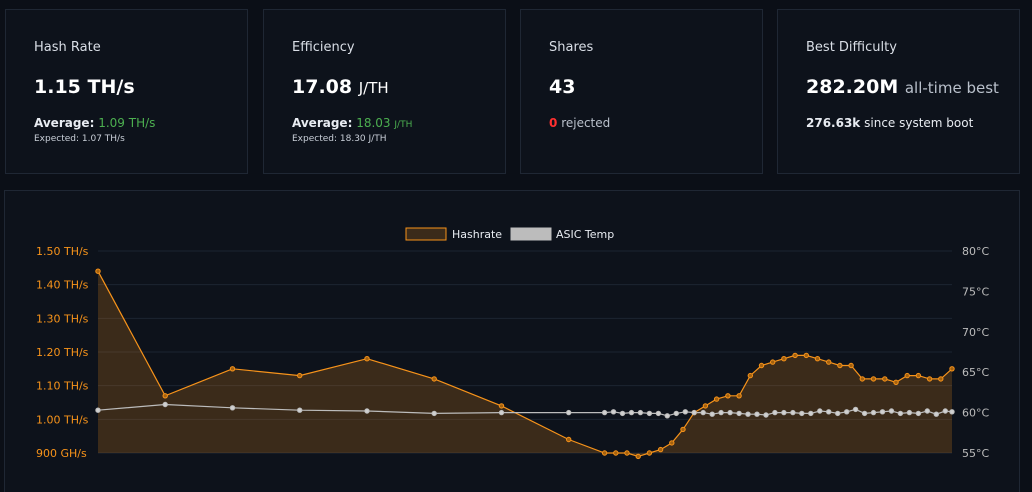 The width and height of the screenshot is (1032, 492). I want to click on shares-card: Shares 43 0 rejected, so click(641, 91).